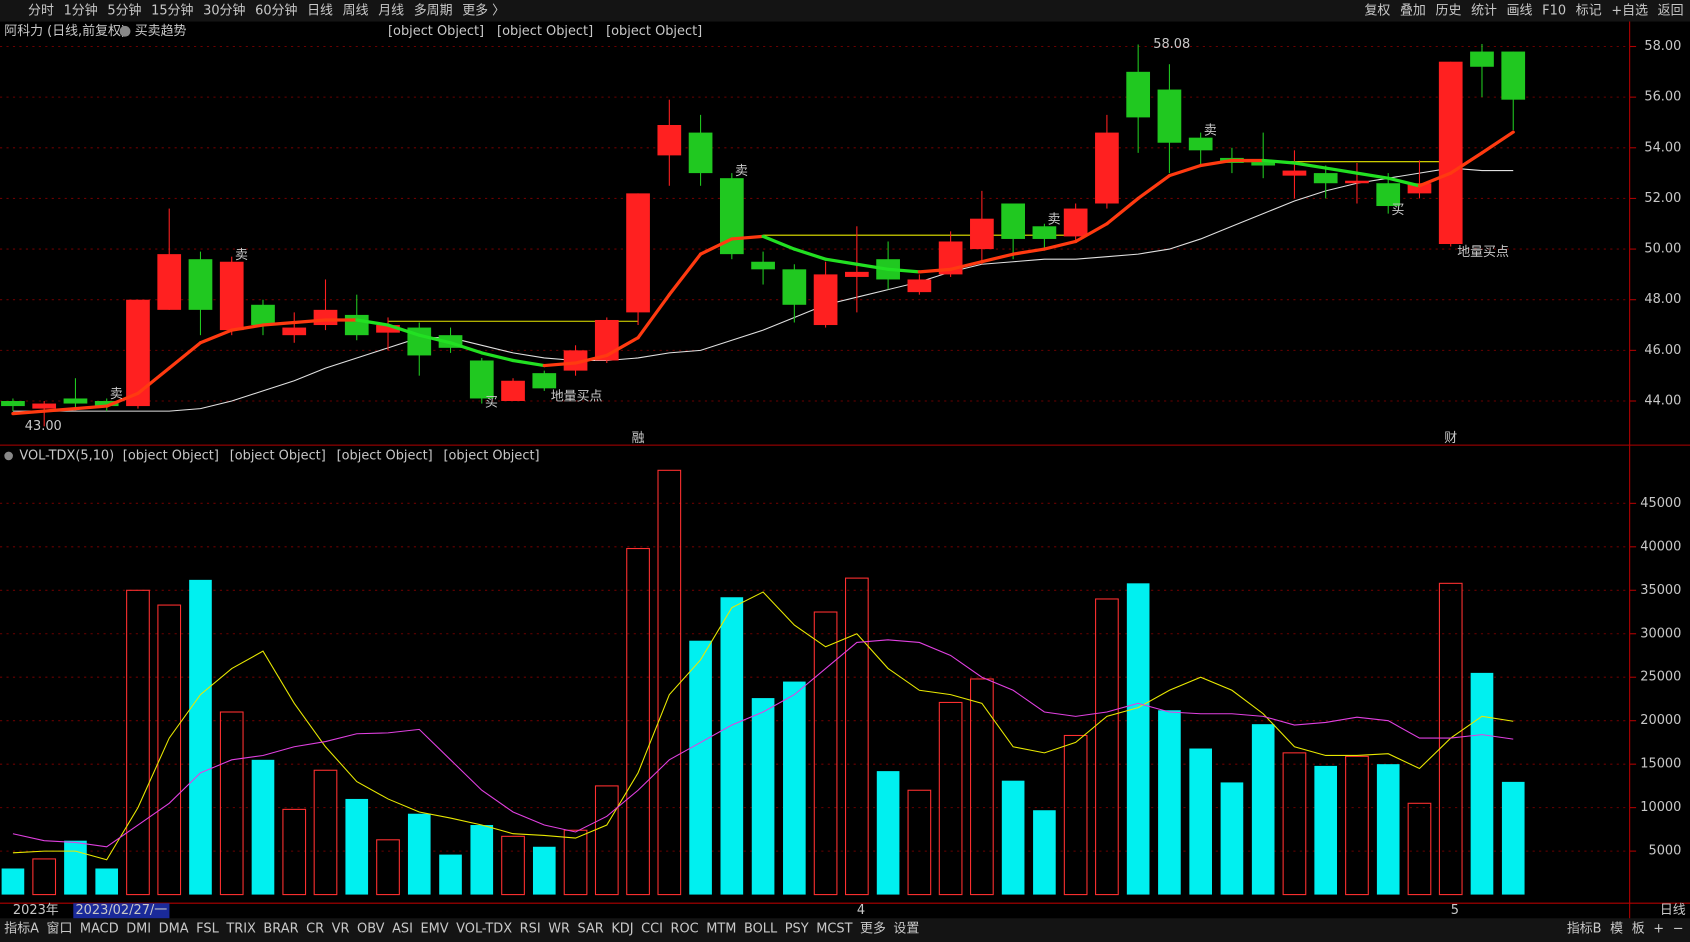 This screenshot has height=942, width=1690. I want to click on indicator-tab: CR, so click(315, 929).